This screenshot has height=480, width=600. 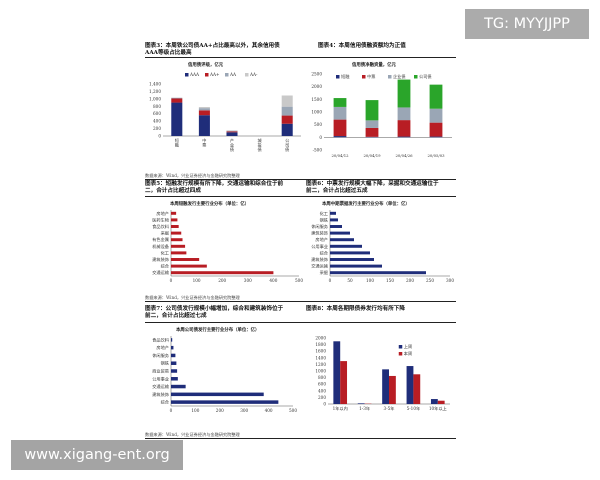 What do you see at coordinates (324, 213) in the screenshot?
I see `category-label: 化工` at bounding box center [324, 213].